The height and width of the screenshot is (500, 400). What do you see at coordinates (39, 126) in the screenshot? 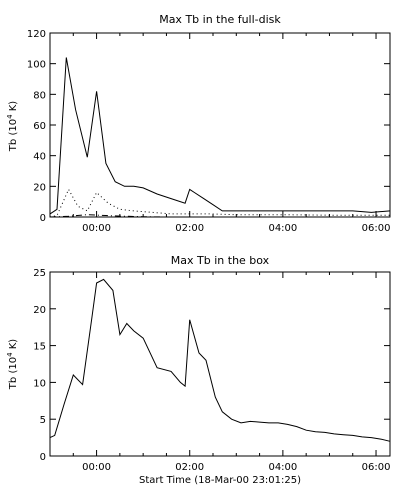
I see `y-tick-label: 60` at bounding box center [39, 126].